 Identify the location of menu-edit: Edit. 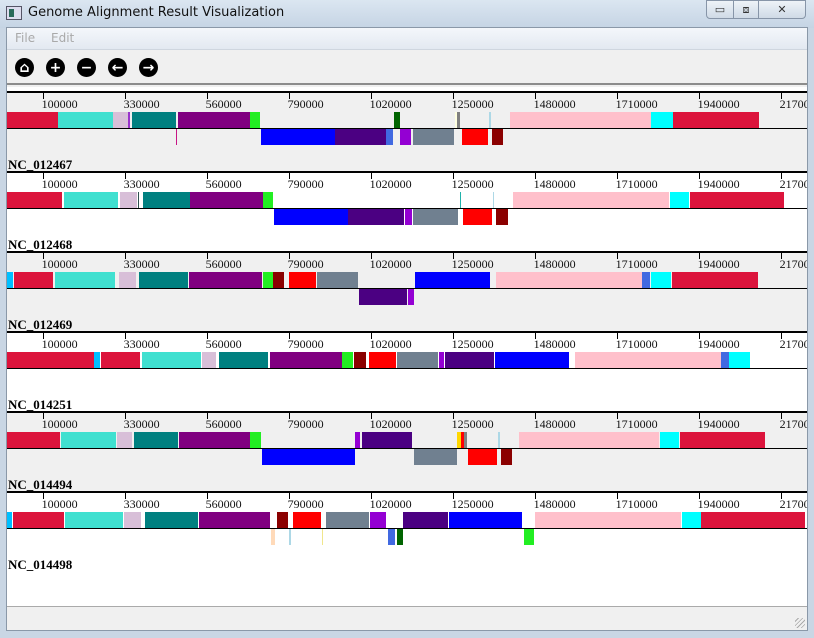
(63, 38).